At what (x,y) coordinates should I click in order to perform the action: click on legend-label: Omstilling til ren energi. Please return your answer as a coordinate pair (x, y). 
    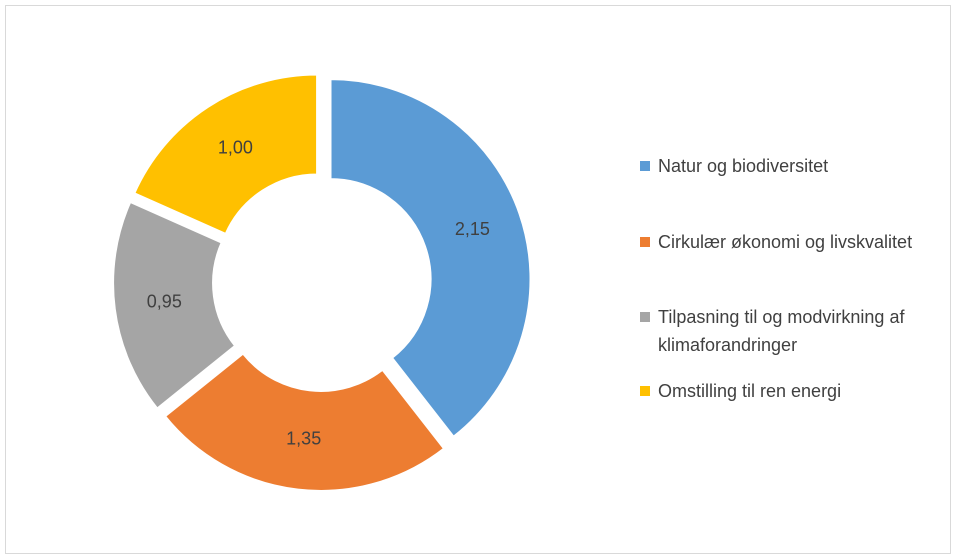
    Looking at the image, I should click on (750, 391).